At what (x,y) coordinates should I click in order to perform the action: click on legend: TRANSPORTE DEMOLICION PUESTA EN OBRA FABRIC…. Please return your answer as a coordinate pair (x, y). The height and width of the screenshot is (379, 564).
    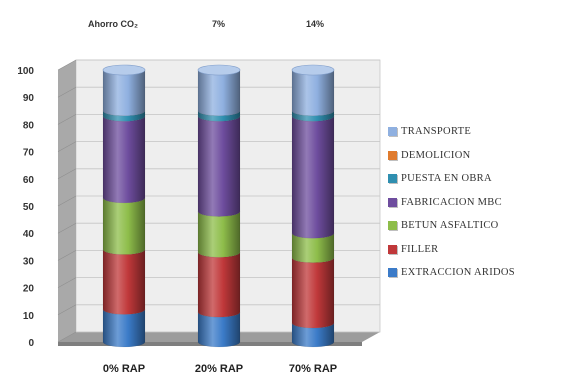
    Looking at the image, I should click on (476, 202).